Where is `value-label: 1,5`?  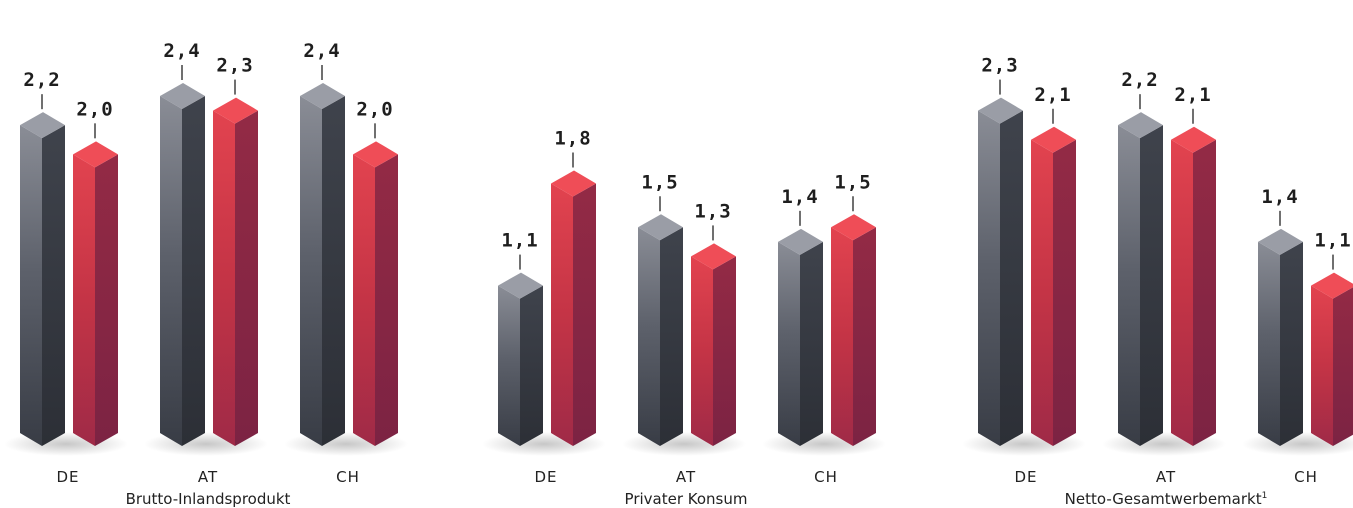 value-label: 1,5 is located at coordinates (659, 182).